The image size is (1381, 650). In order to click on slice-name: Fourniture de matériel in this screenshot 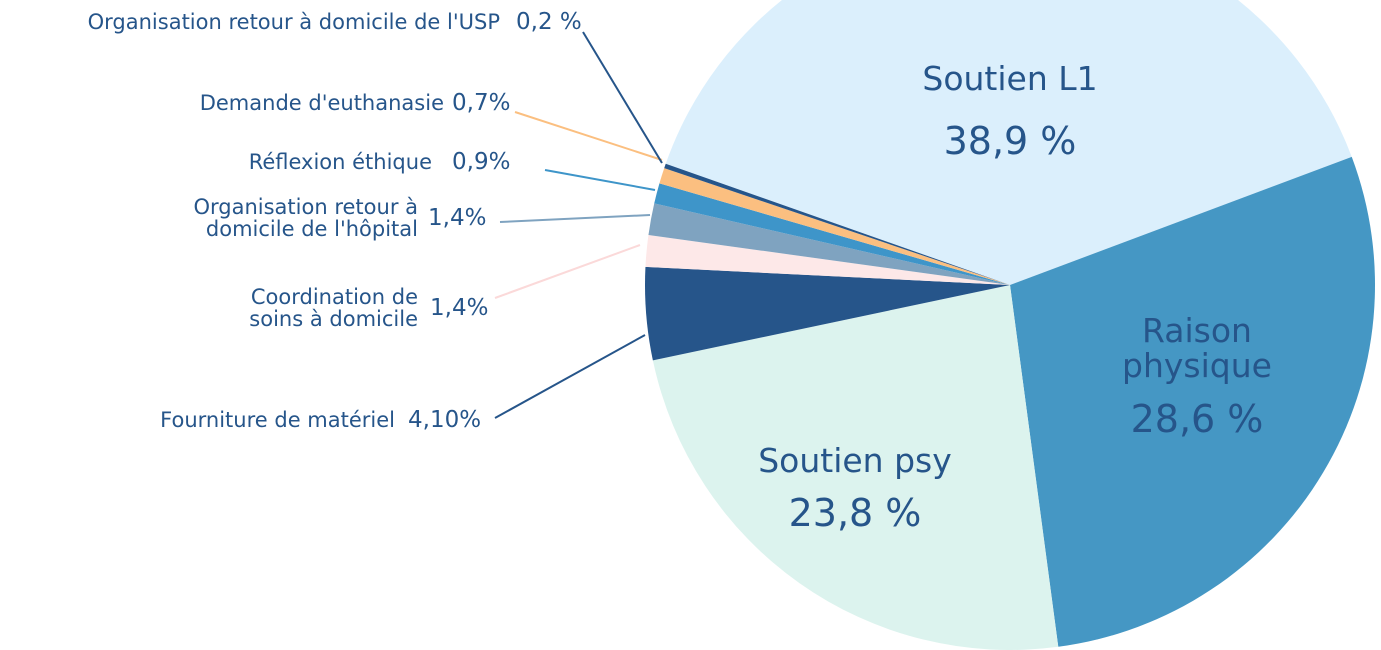, I will do `click(277, 419)`.